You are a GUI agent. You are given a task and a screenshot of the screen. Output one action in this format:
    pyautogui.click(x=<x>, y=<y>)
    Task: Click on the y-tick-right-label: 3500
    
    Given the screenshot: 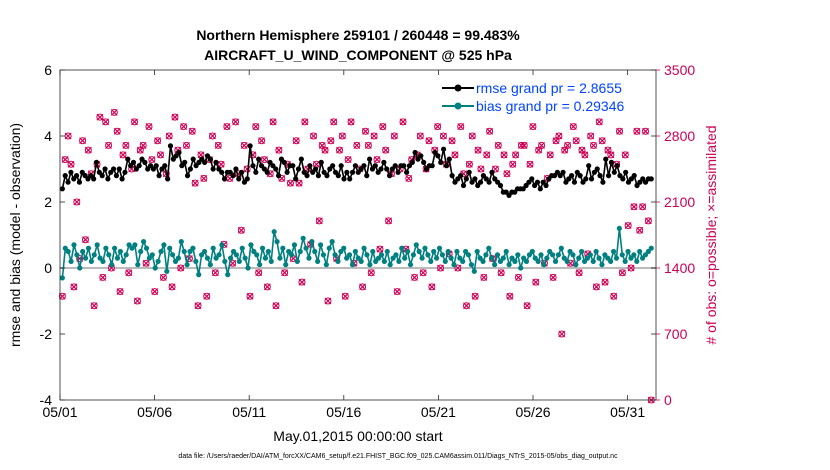 What is the action you would take?
    pyautogui.click(x=679, y=70)
    